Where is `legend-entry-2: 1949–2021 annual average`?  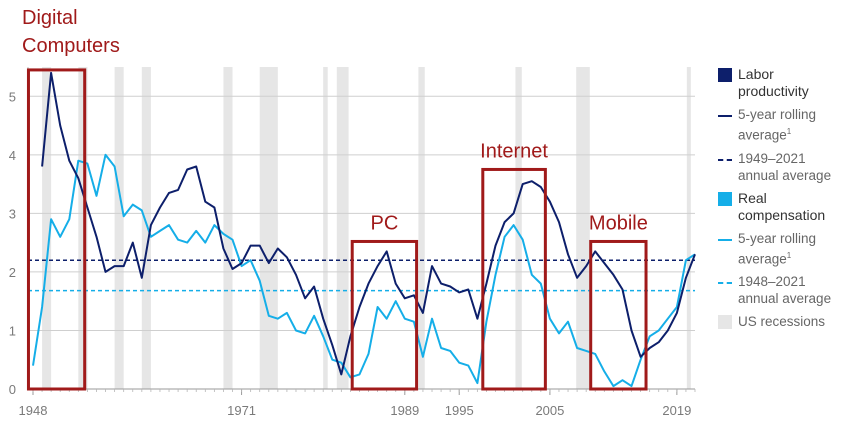 legend-entry-2: 1949–2021 annual average is located at coordinates (783, 167).